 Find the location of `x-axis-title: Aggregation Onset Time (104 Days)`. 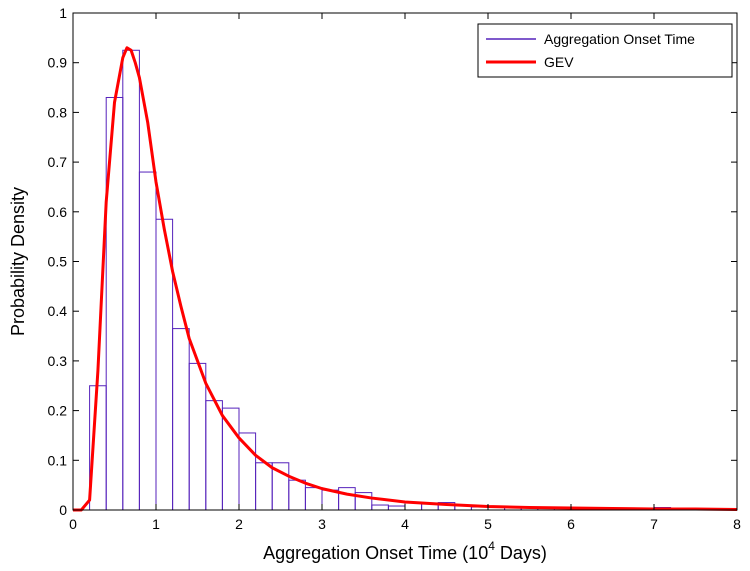

x-axis-title: Aggregation Onset Time (104 Days) is located at coordinates (405, 551).